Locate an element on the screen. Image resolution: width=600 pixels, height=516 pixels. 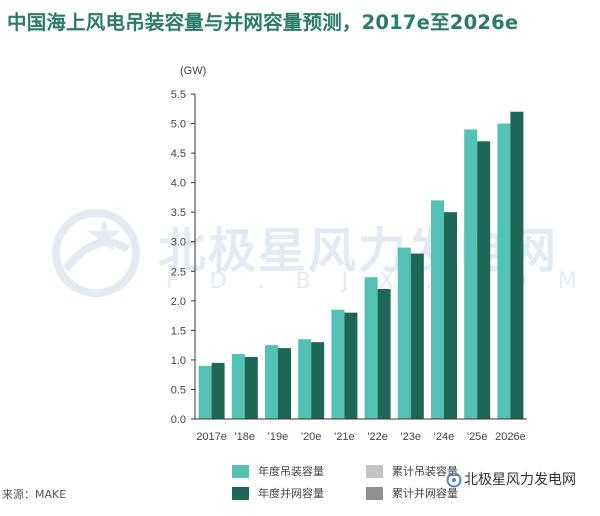
brand-badge: 北极星风力发电网 is located at coordinates (511, 479).